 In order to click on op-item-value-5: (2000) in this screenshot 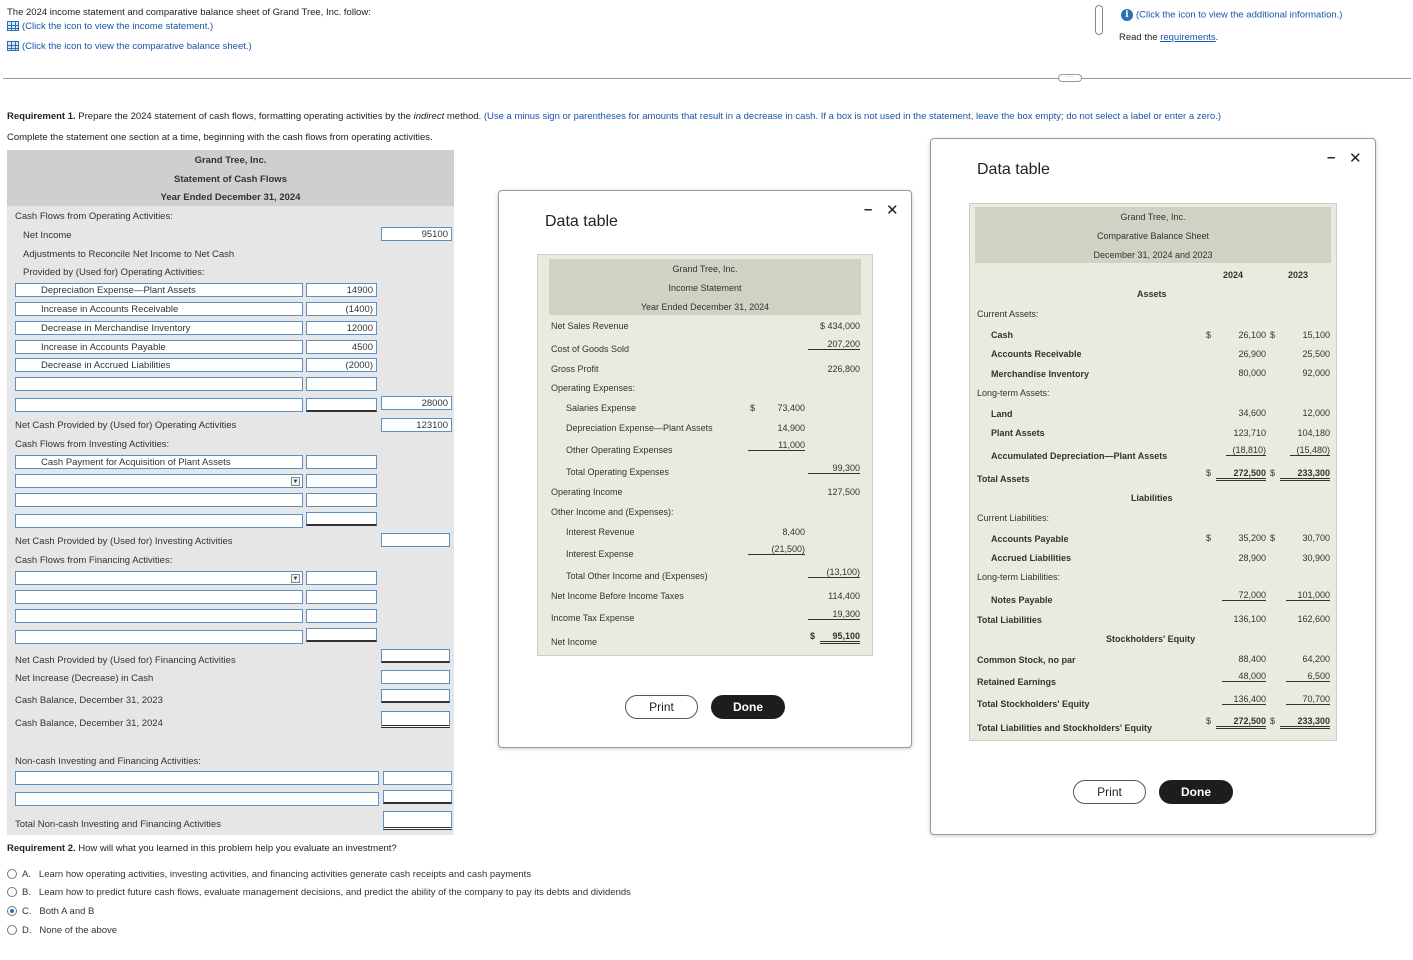, I will do `click(341, 365)`.